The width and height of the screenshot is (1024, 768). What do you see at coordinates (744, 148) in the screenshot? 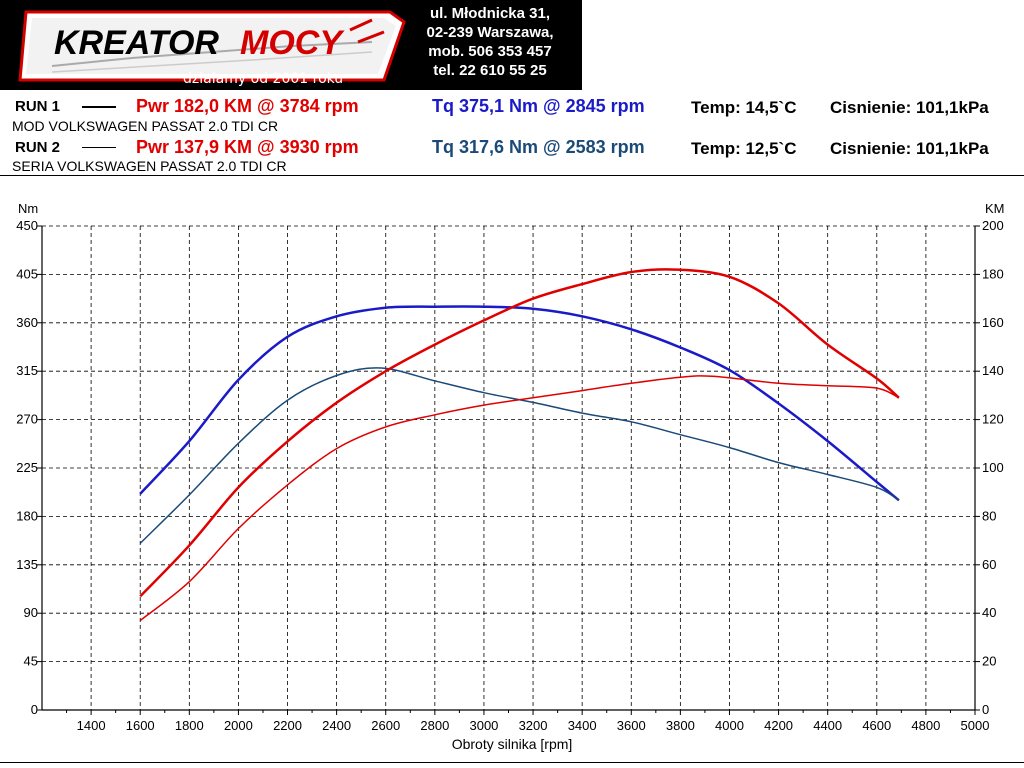
I see `run2-temp: Temp: 12,5`C` at bounding box center [744, 148].